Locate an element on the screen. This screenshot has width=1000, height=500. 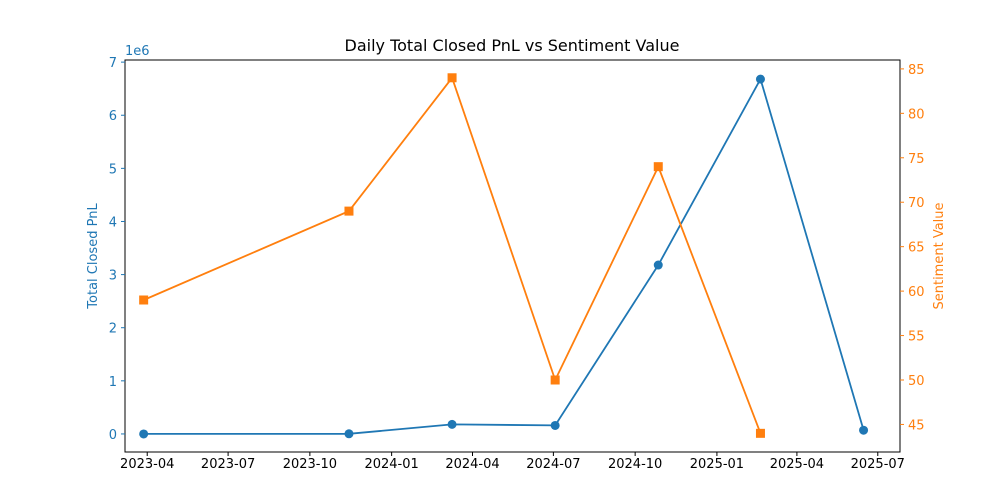
right-y-tick-label: 80 is located at coordinates (916, 114).